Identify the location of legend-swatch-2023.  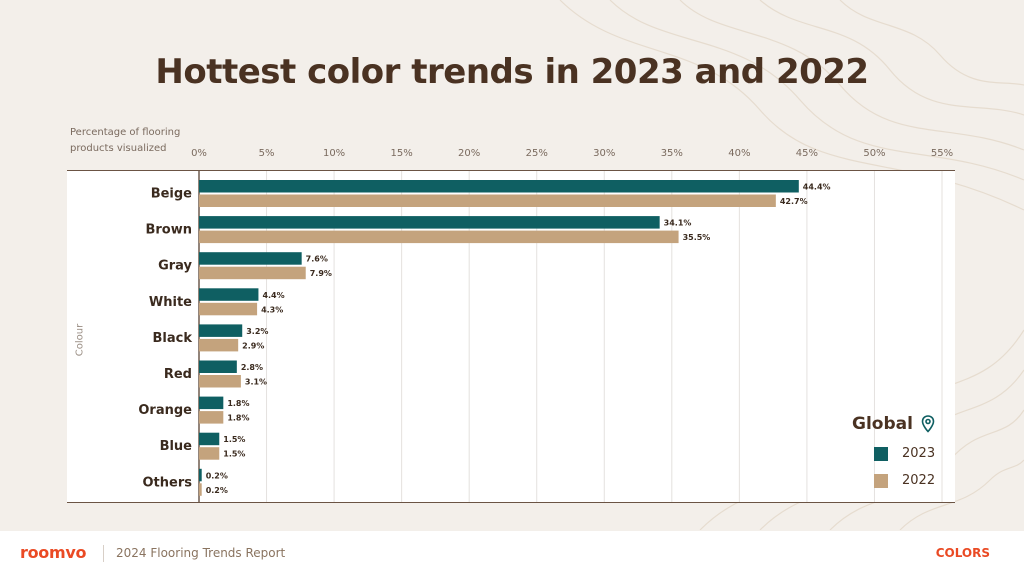
(881, 453).